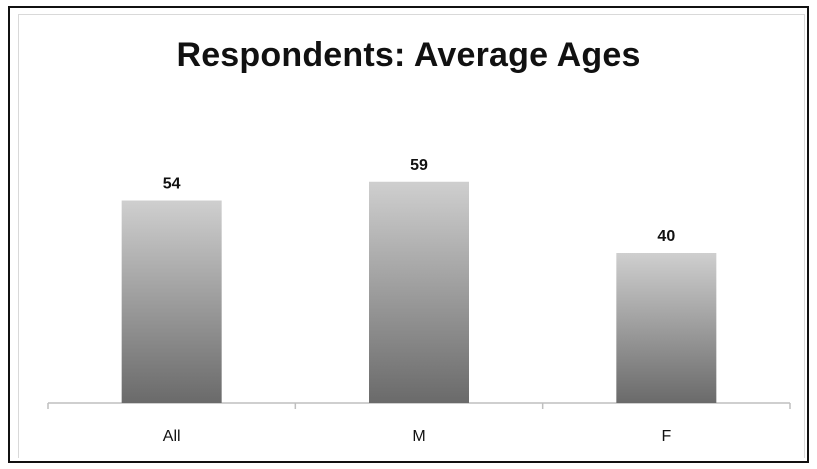 This screenshot has height=469, width=817. What do you see at coordinates (171, 301) in the screenshot?
I see `bar-all` at bounding box center [171, 301].